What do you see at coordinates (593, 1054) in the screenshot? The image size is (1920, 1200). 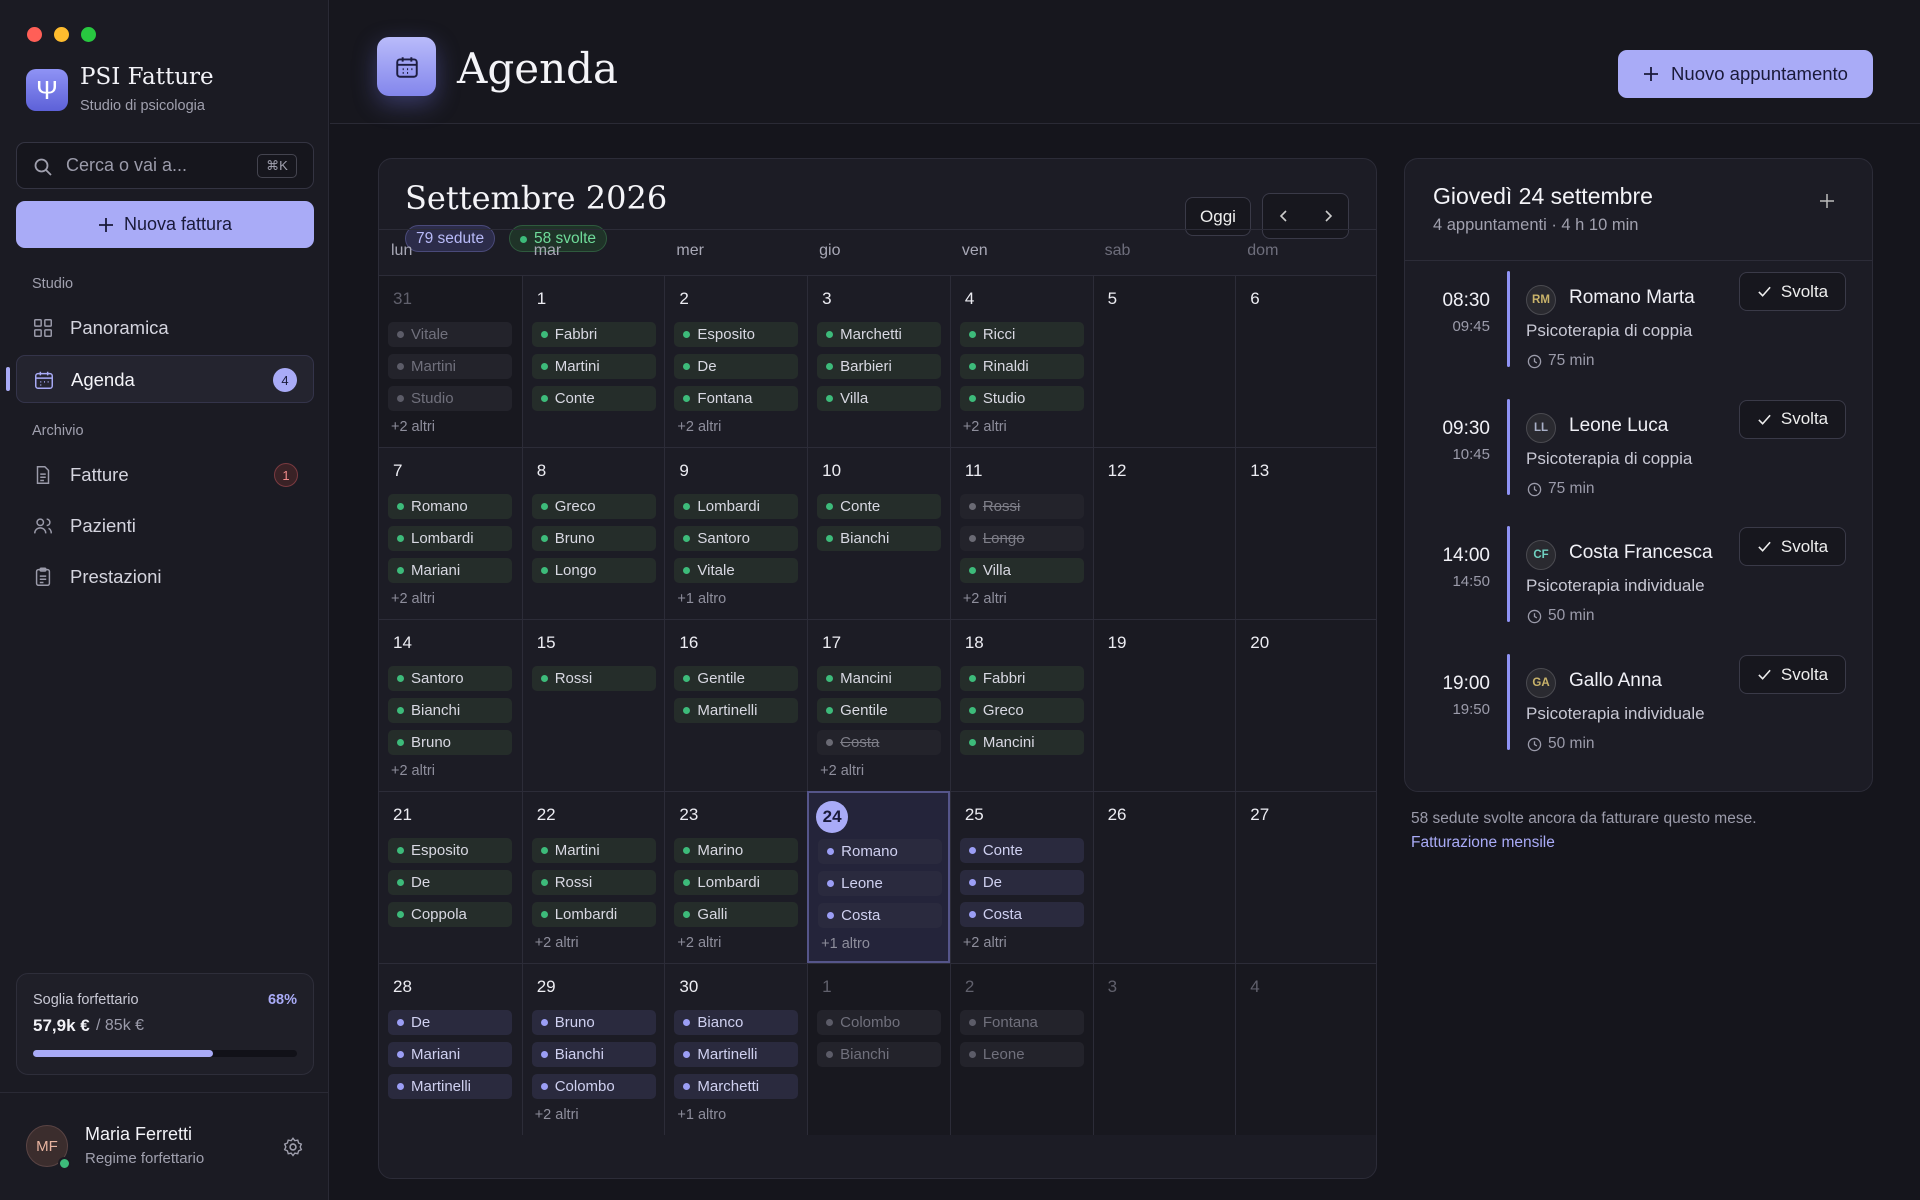 I see `event-pill: Bianchi` at bounding box center [593, 1054].